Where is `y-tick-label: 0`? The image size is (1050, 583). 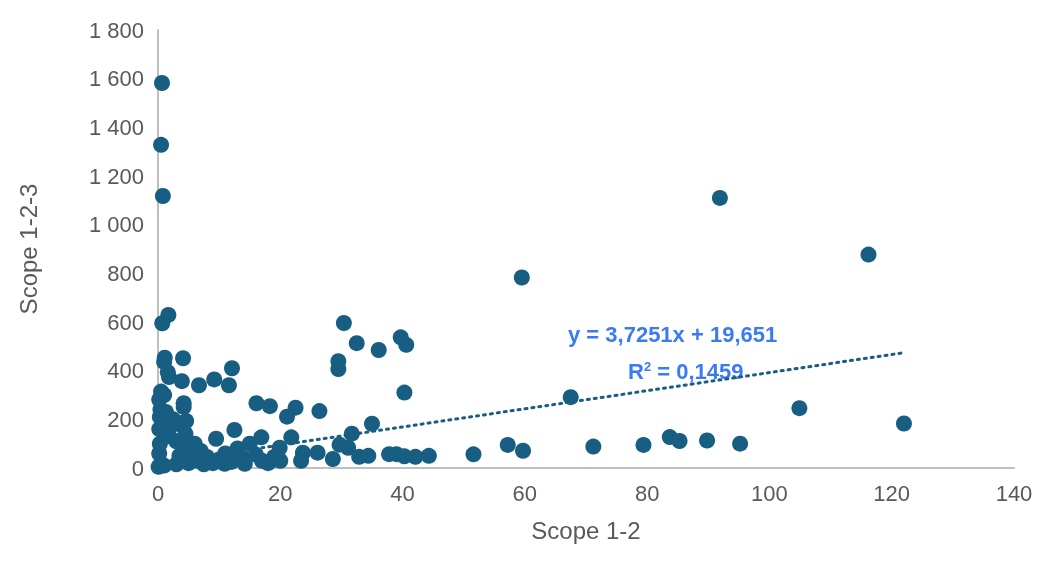 y-tick-label: 0 is located at coordinates (137, 468).